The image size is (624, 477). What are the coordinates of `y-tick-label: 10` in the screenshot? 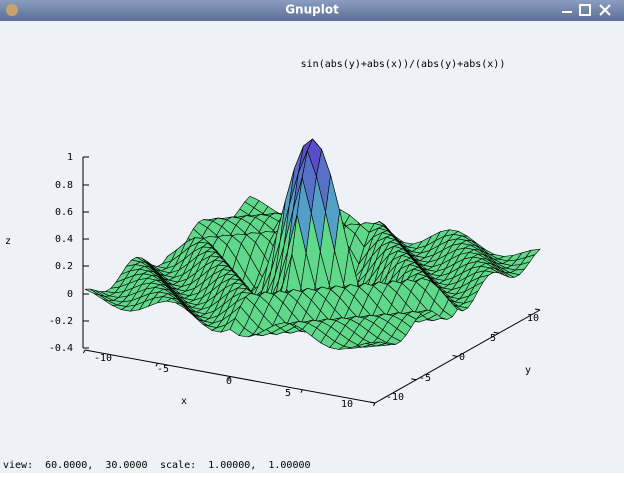 It's located at (533, 318).